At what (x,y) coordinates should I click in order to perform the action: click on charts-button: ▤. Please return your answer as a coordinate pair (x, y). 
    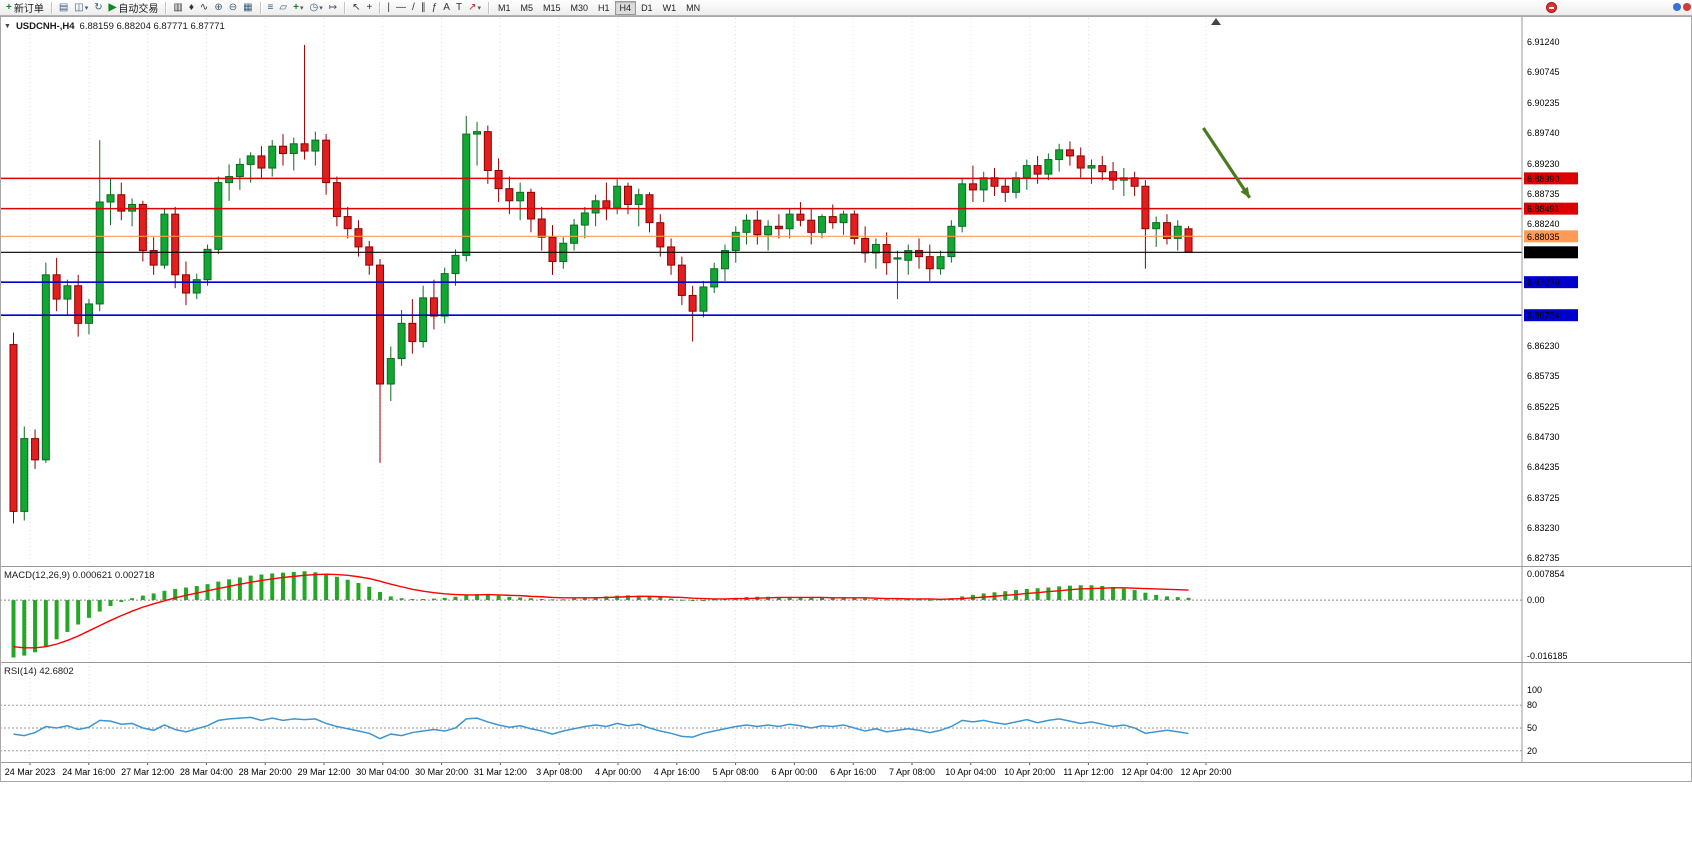
    Looking at the image, I should click on (63, 8).